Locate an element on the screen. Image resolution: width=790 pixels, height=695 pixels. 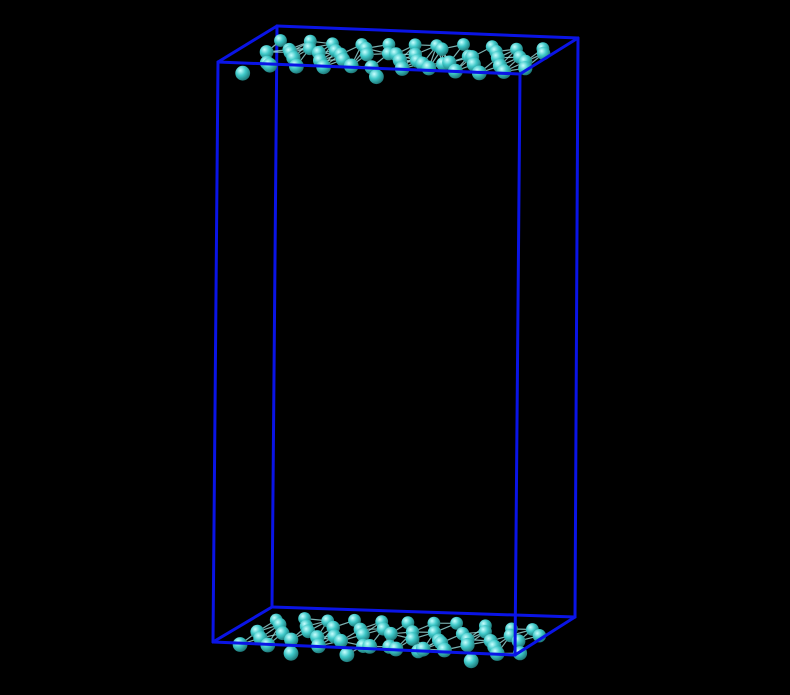
box-edge-back-left is located at coordinates (274, 316).